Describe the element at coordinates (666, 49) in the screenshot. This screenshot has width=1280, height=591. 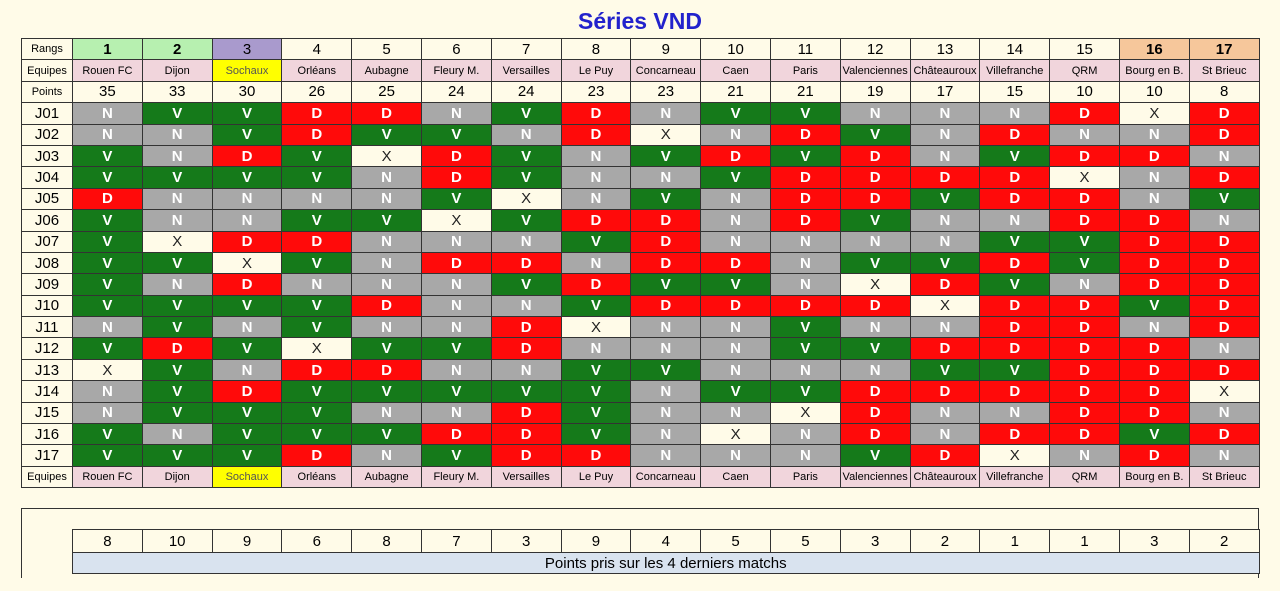
I see `rank-cell: 9` at that location.